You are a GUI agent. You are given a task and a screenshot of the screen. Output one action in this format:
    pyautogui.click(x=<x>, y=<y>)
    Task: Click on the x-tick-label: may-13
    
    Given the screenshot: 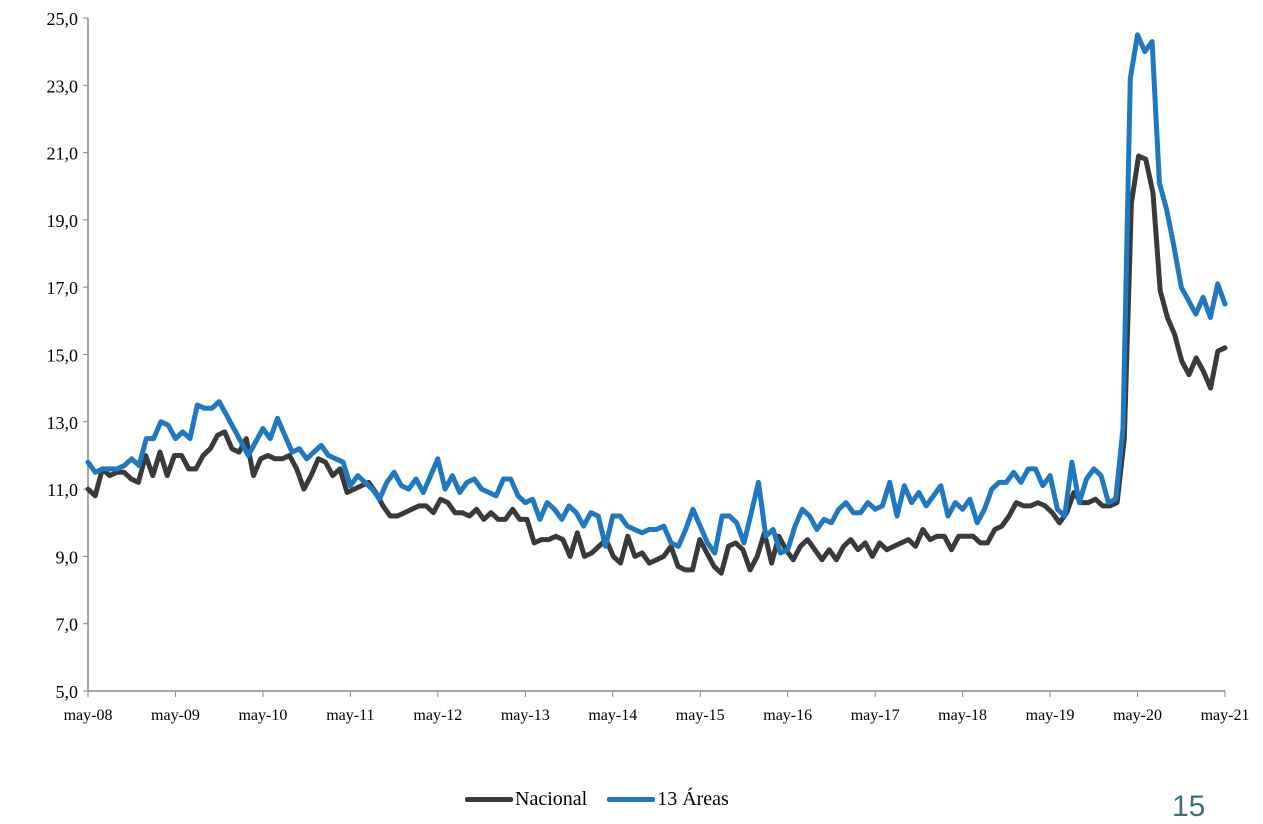 What is the action you would take?
    pyautogui.click(x=525, y=715)
    